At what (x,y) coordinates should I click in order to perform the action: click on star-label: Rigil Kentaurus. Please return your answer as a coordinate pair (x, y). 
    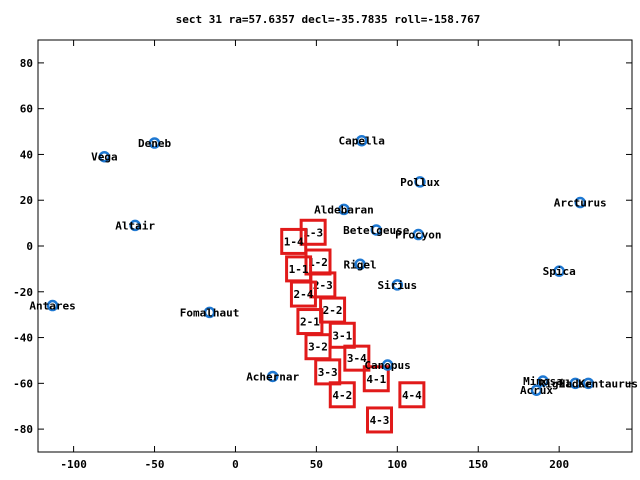
    Looking at the image, I should click on (588, 383).